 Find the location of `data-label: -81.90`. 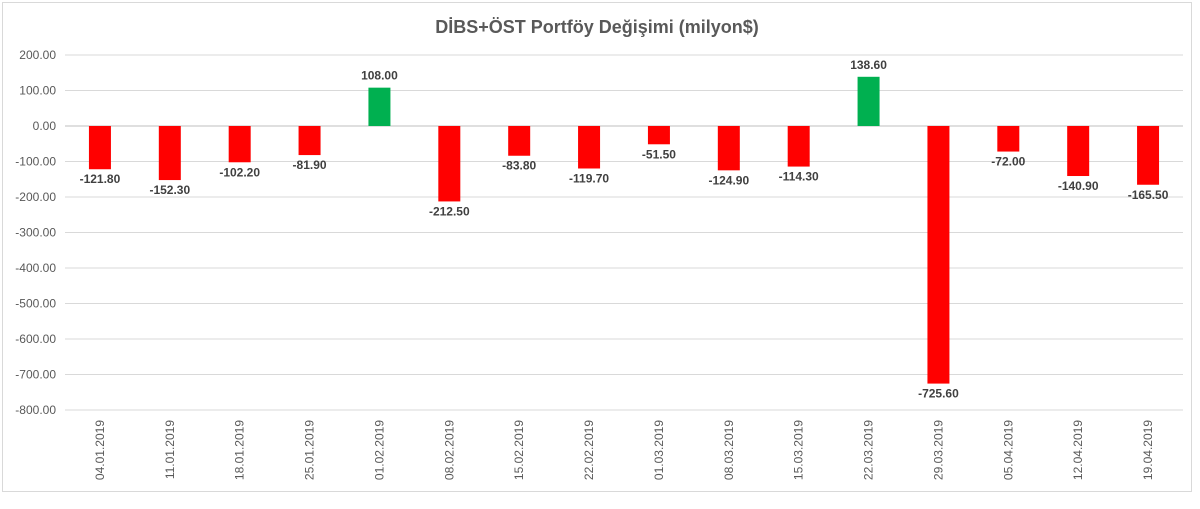

data-label: -81.90 is located at coordinates (310, 165).